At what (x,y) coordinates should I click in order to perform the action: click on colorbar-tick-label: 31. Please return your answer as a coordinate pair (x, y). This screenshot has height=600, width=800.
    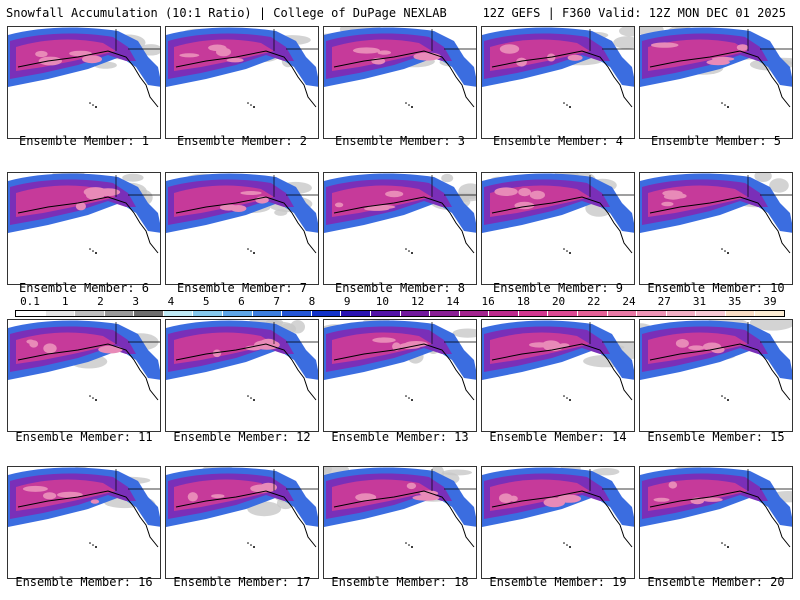
    Looking at the image, I should click on (699, 301).